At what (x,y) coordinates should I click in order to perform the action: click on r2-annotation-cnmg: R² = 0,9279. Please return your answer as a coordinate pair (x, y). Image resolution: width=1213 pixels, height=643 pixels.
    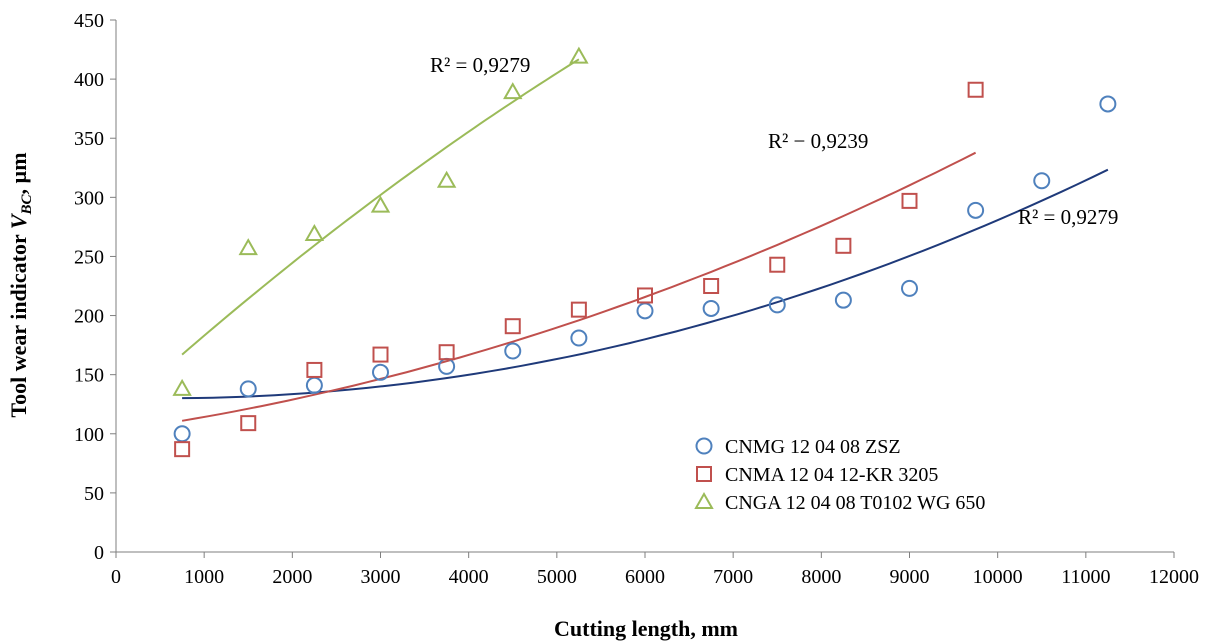
    Looking at the image, I should click on (1068, 217).